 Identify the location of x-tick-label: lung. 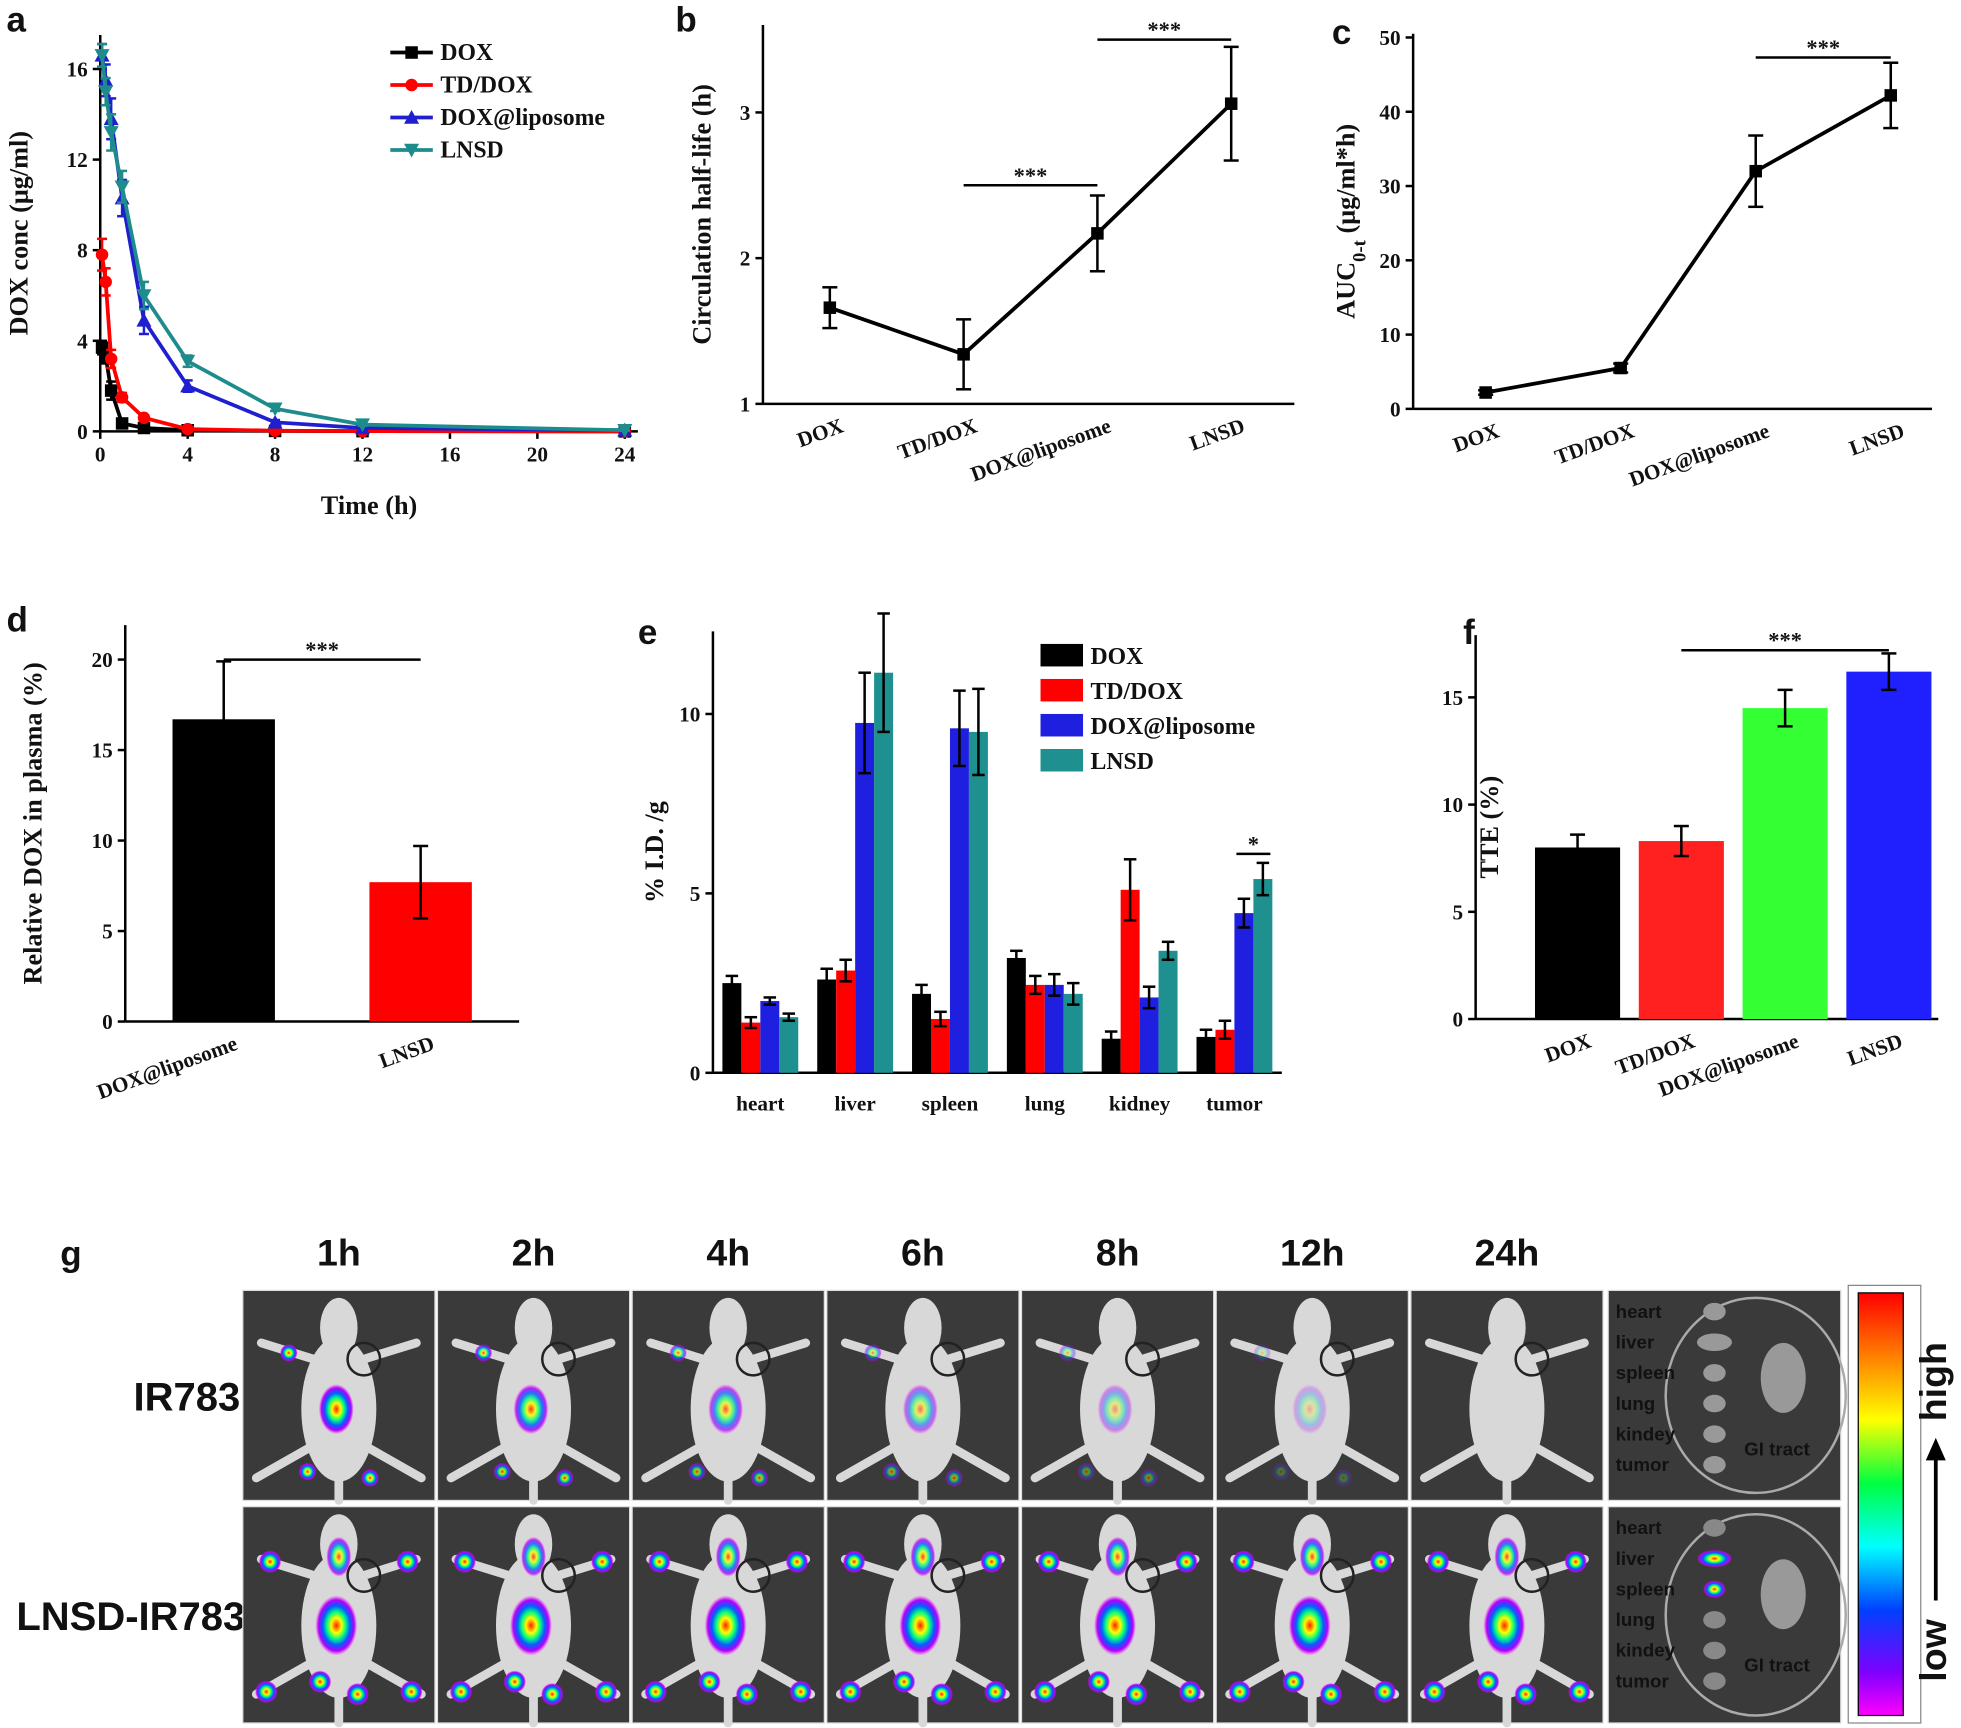
(1045, 1103).